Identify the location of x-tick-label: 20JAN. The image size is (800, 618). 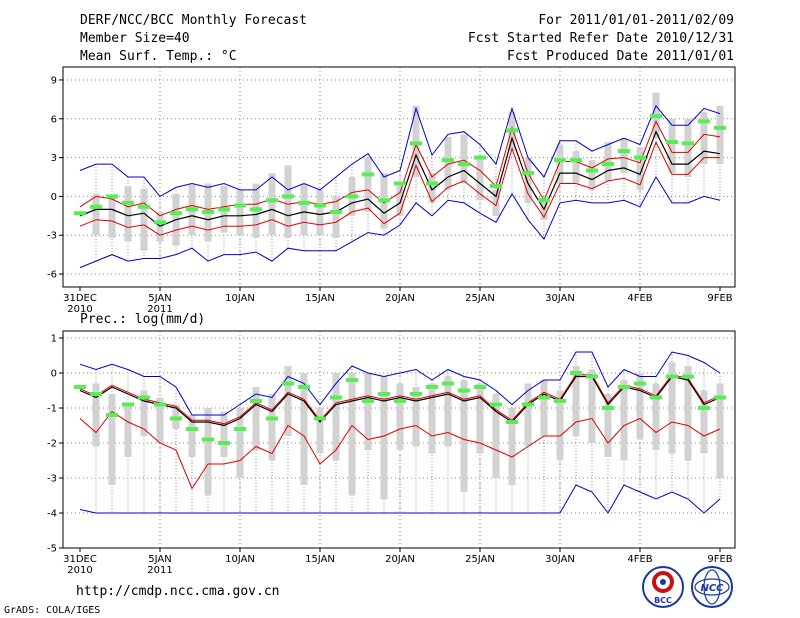
(400, 298).